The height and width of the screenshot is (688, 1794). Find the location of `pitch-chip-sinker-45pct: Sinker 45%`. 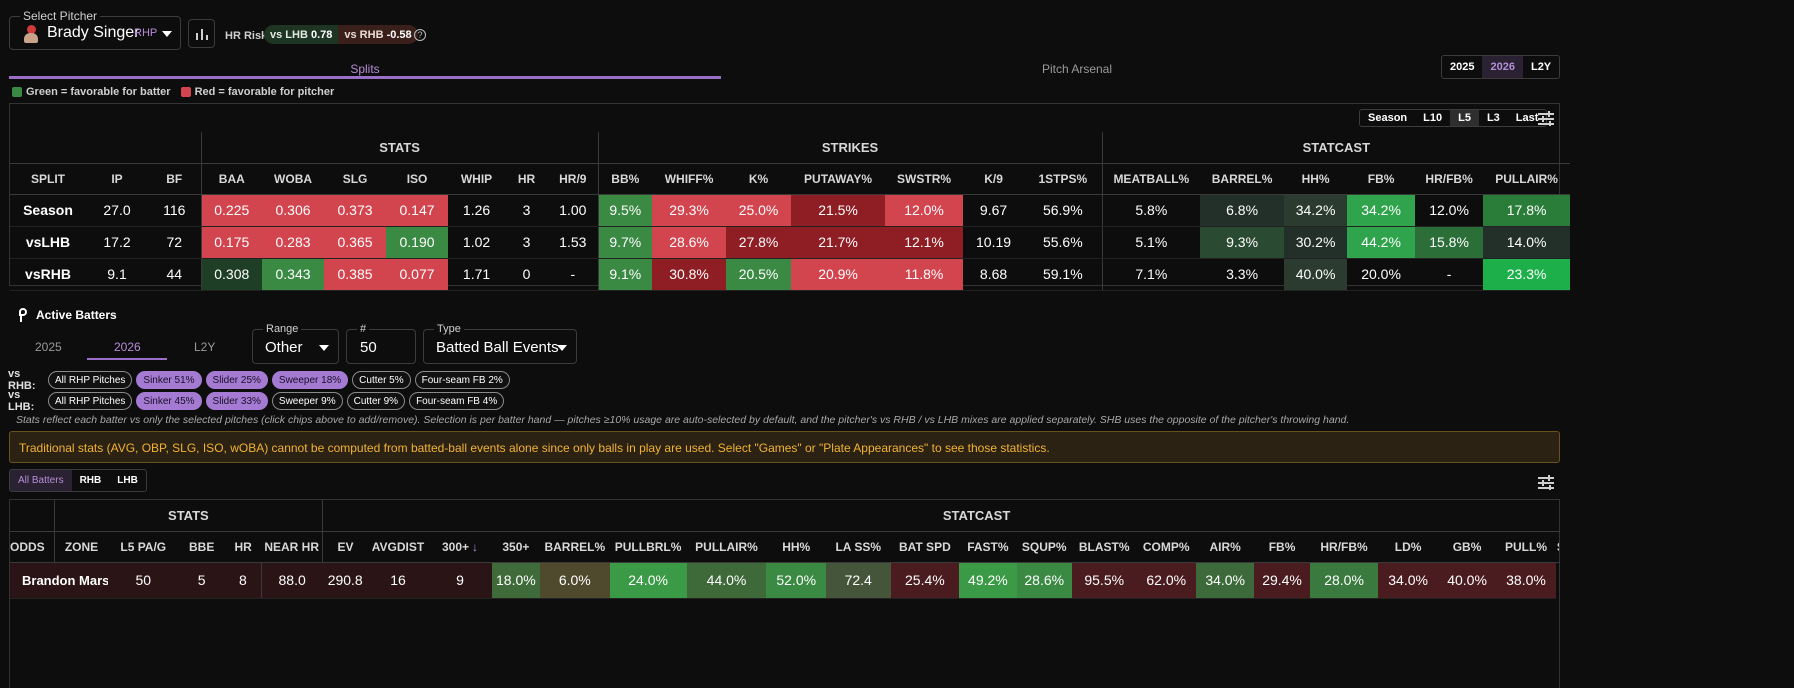

pitch-chip-sinker-45pct: Sinker 45% is located at coordinates (169, 401).